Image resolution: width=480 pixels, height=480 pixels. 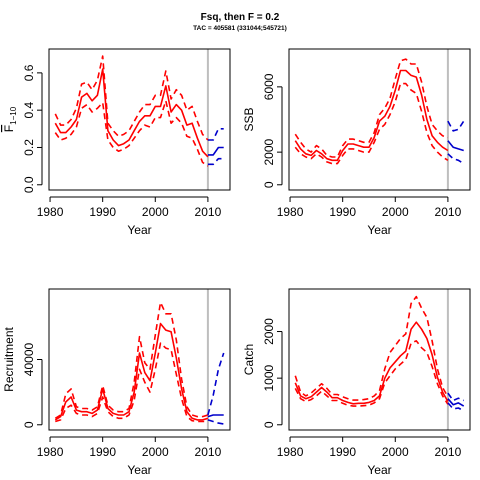 I want to click on recruitment-x-tick-label: 1980, so click(x=50, y=452).